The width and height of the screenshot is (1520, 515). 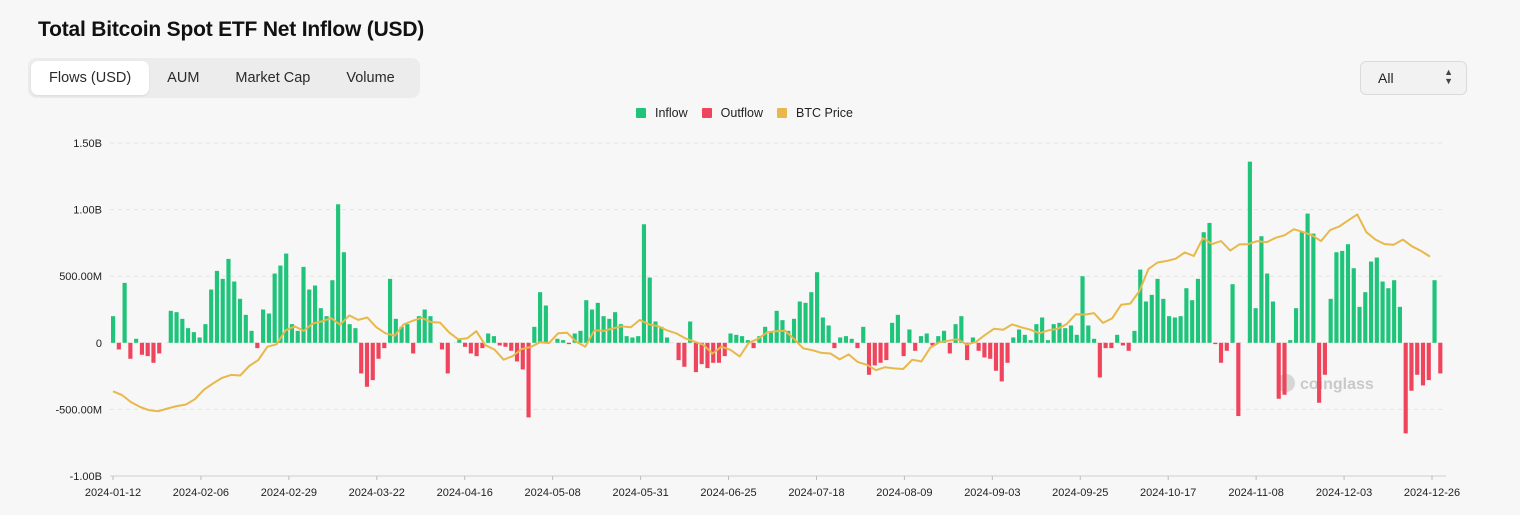 I want to click on x-tick-label: 2024-05-31, so click(x=640, y=493).